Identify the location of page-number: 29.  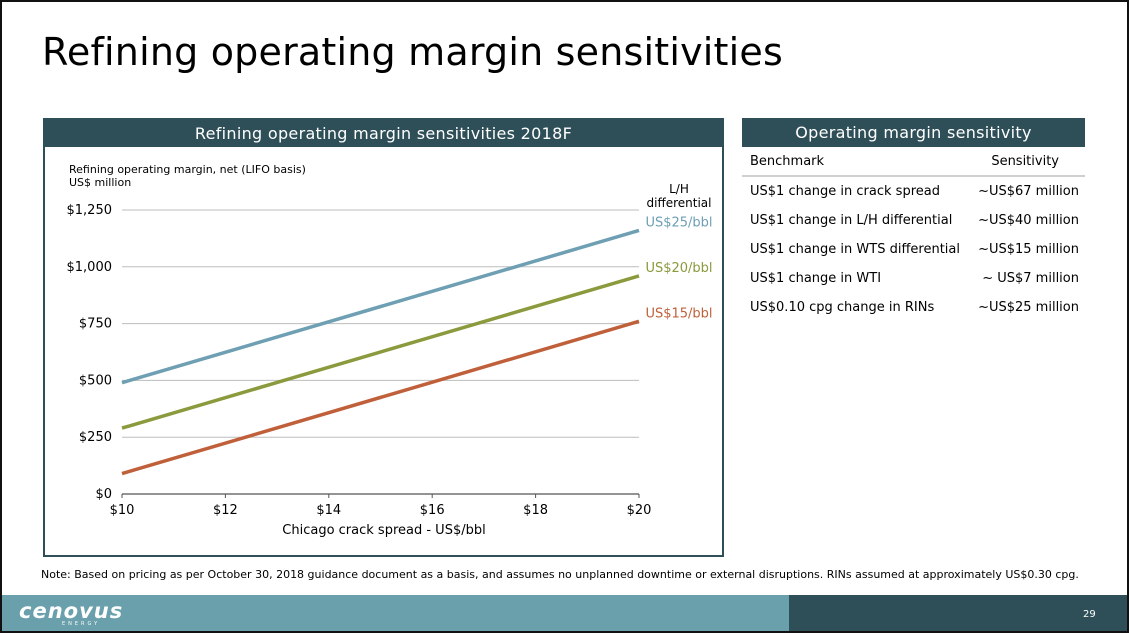
(1089, 614).